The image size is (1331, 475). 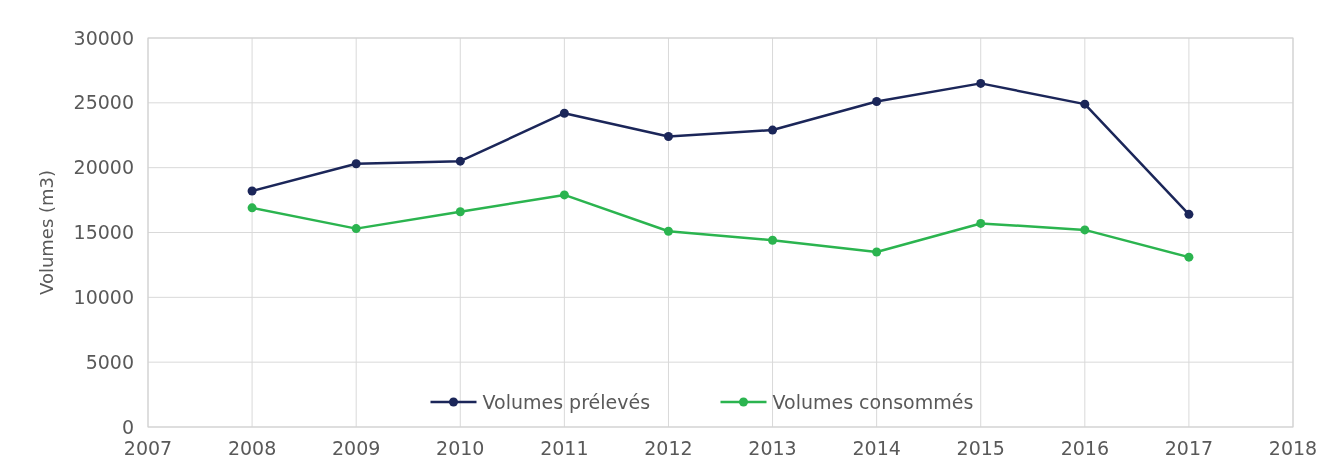 What do you see at coordinates (668, 448) in the screenshot?
I see `x-tick-label: 2012` at bounding box center [668, 448].